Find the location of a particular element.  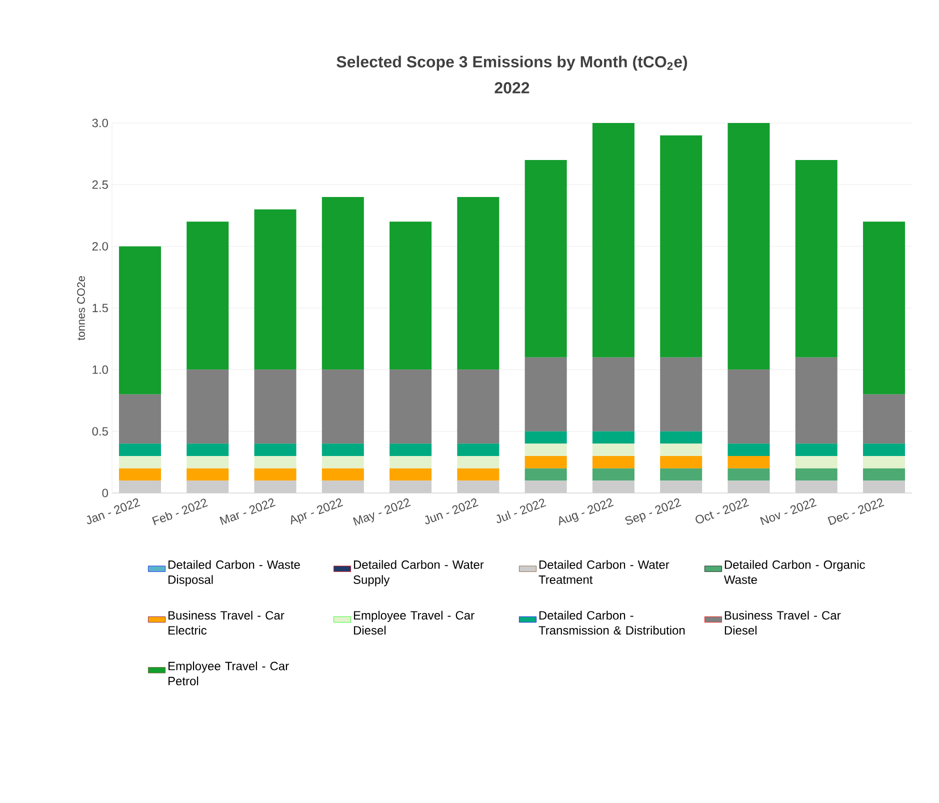

x-tick-label: Jul - 2022 is located at coordinates (521, 511).